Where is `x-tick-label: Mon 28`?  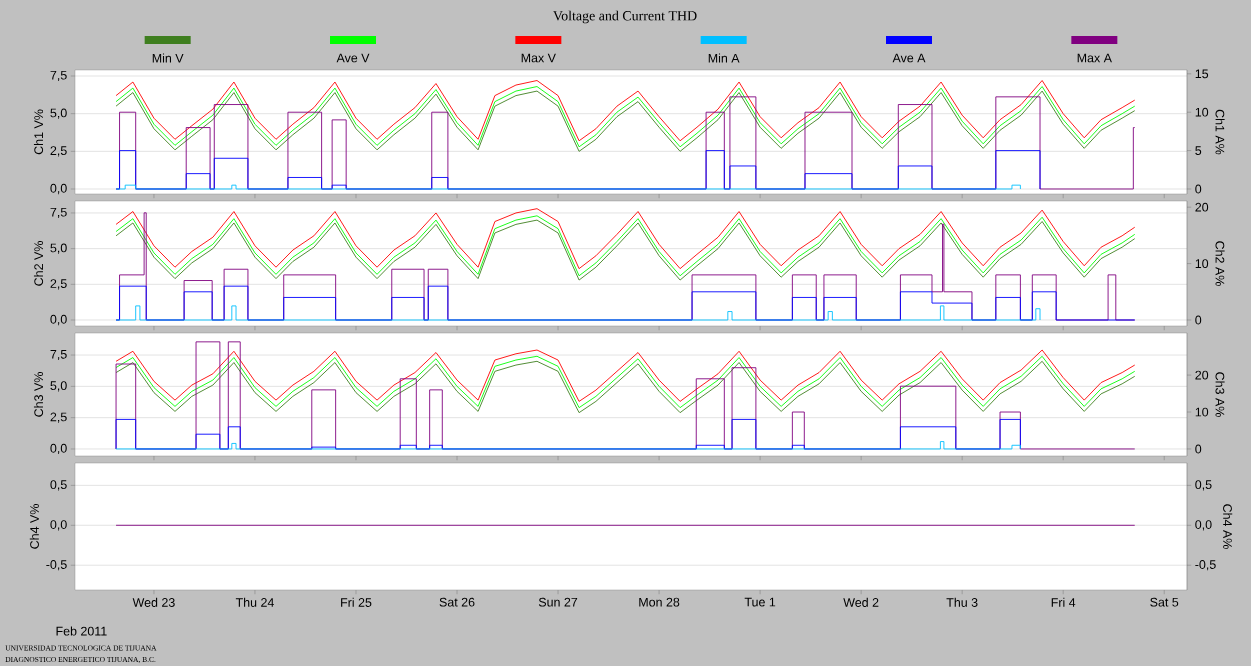 x-tick-label: Mon 28 is located at coordinates (659, 602).